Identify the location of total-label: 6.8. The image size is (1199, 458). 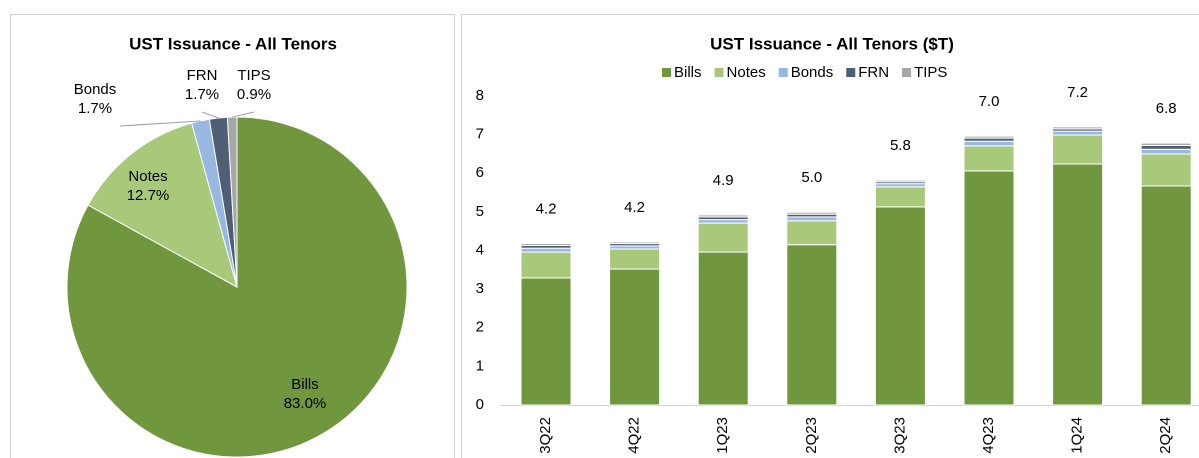
(1166, 108).